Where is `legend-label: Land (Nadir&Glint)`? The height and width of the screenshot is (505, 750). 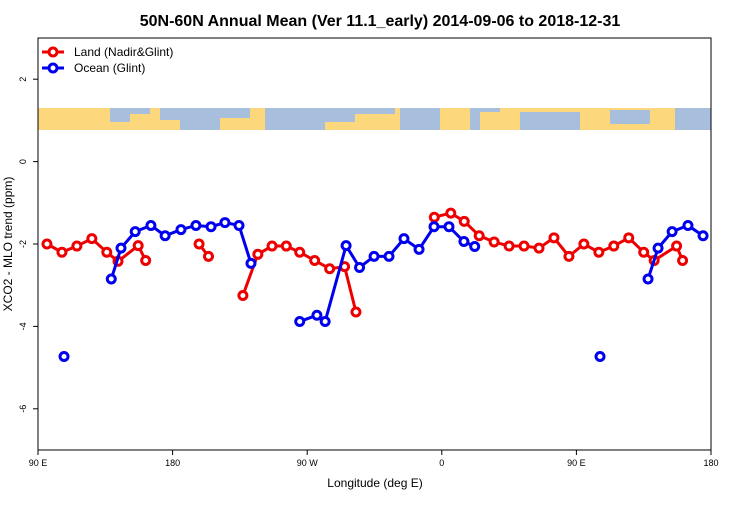
legend-label: Land (Nadir&Glint) is located at coordinates (123, 52).